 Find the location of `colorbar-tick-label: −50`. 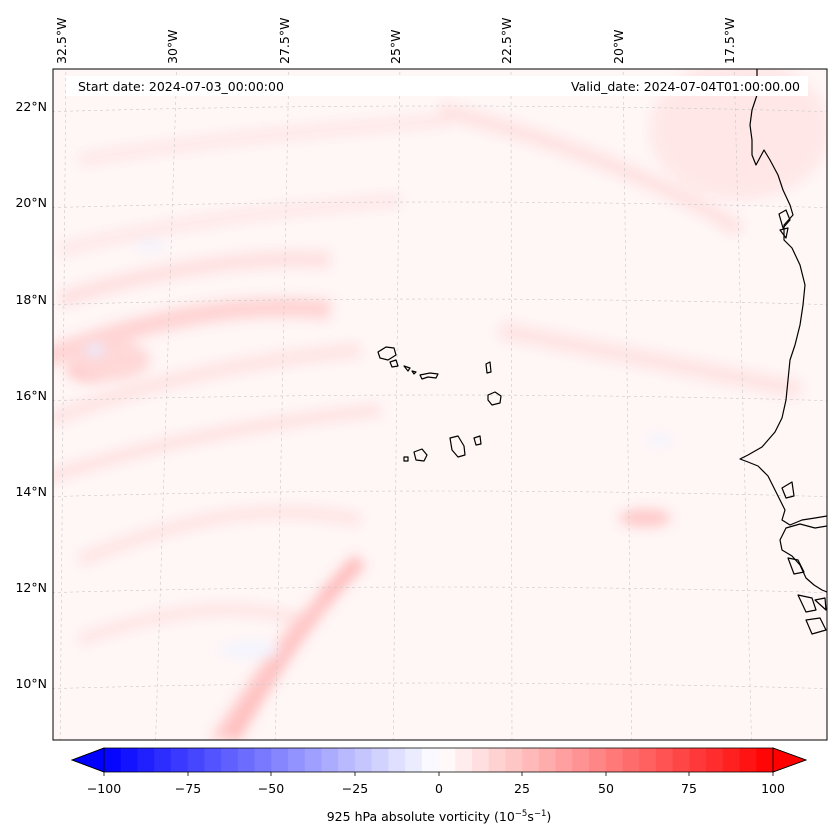

colorbar-tick-label: −50 is located at coordinates (271, 788).